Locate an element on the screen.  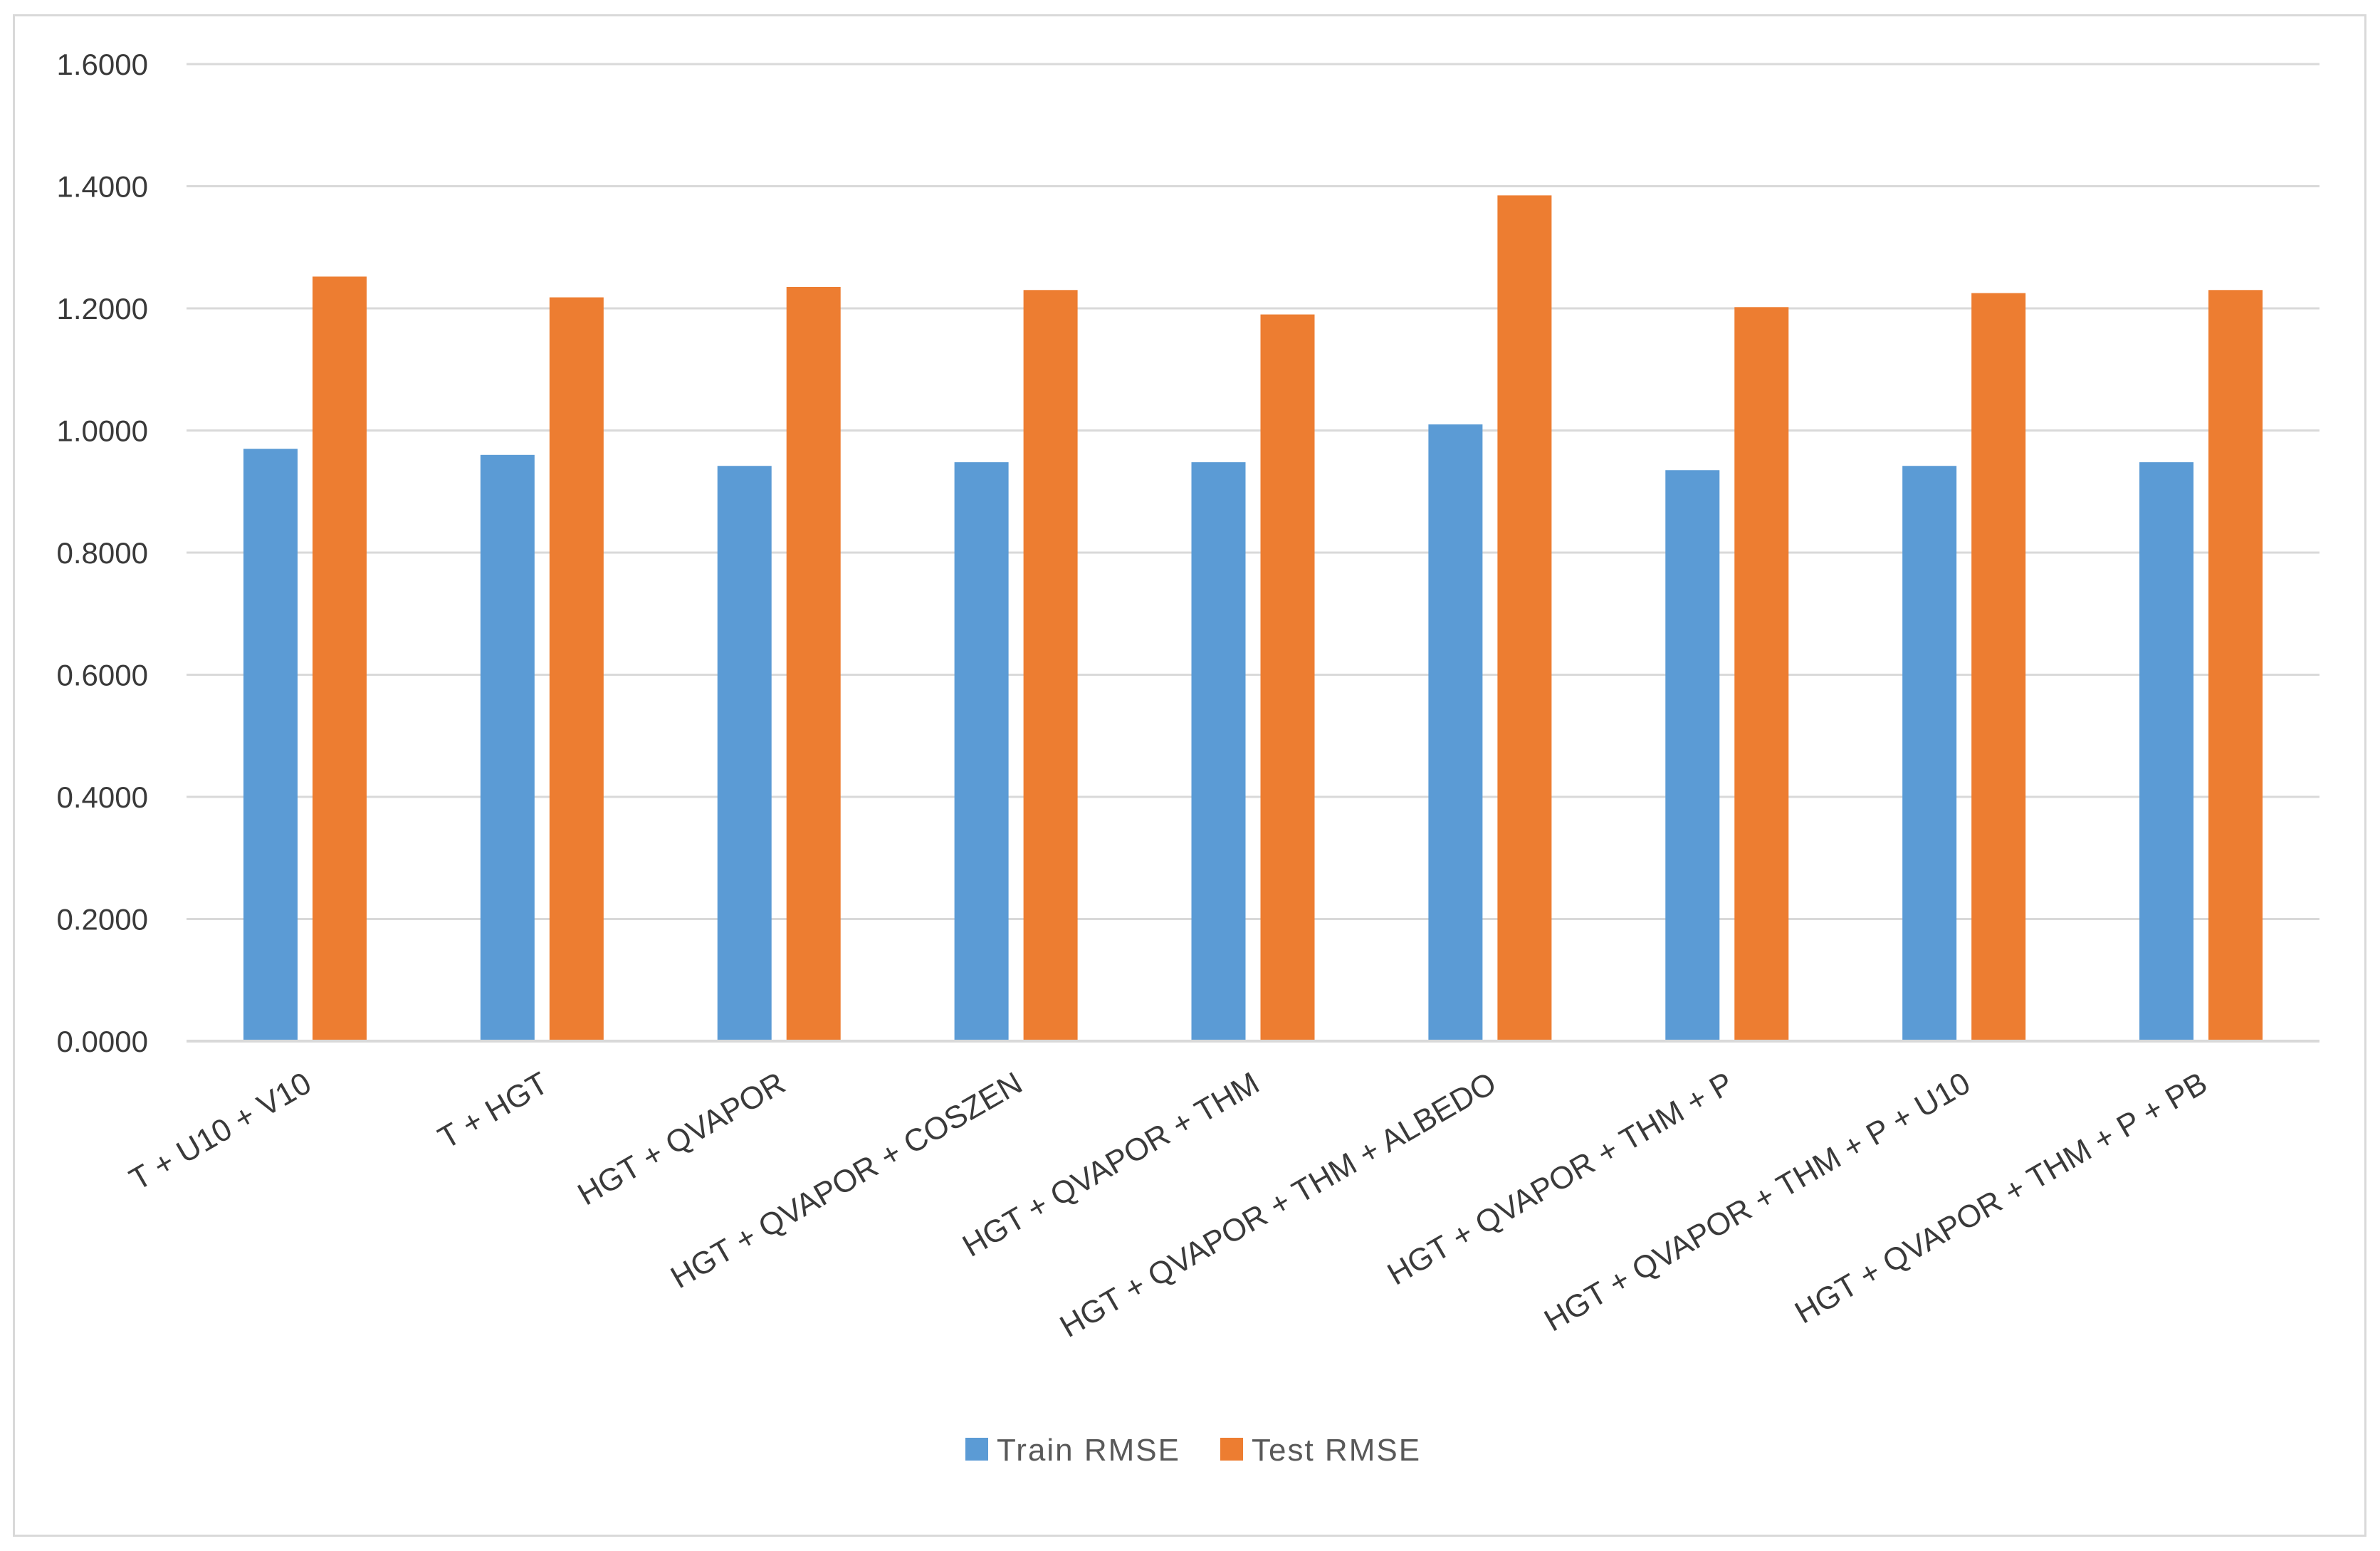
y-tick-label: 0.0000 is located at coordinates (102, 1042).